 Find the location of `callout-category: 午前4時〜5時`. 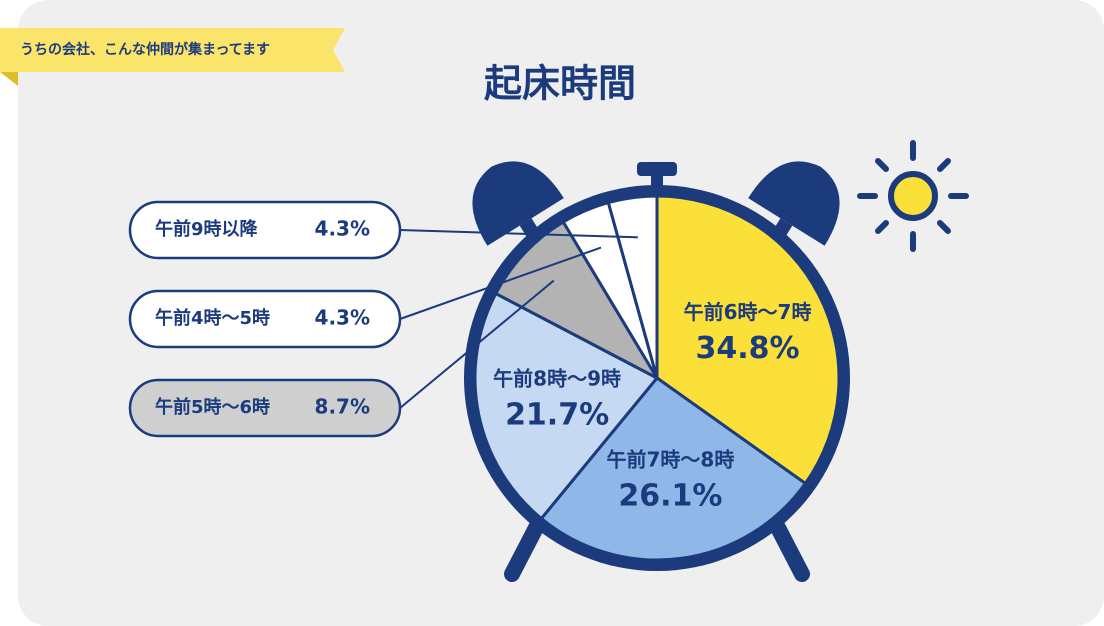

callout-category: 午前4時〜5時 is located at coordinates (212, 318).